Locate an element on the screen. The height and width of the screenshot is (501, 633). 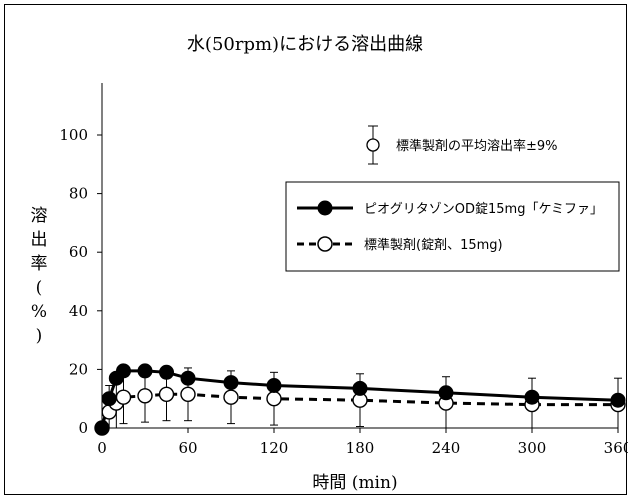
x-tick-label: 240 is located at coordinates (446, 448).